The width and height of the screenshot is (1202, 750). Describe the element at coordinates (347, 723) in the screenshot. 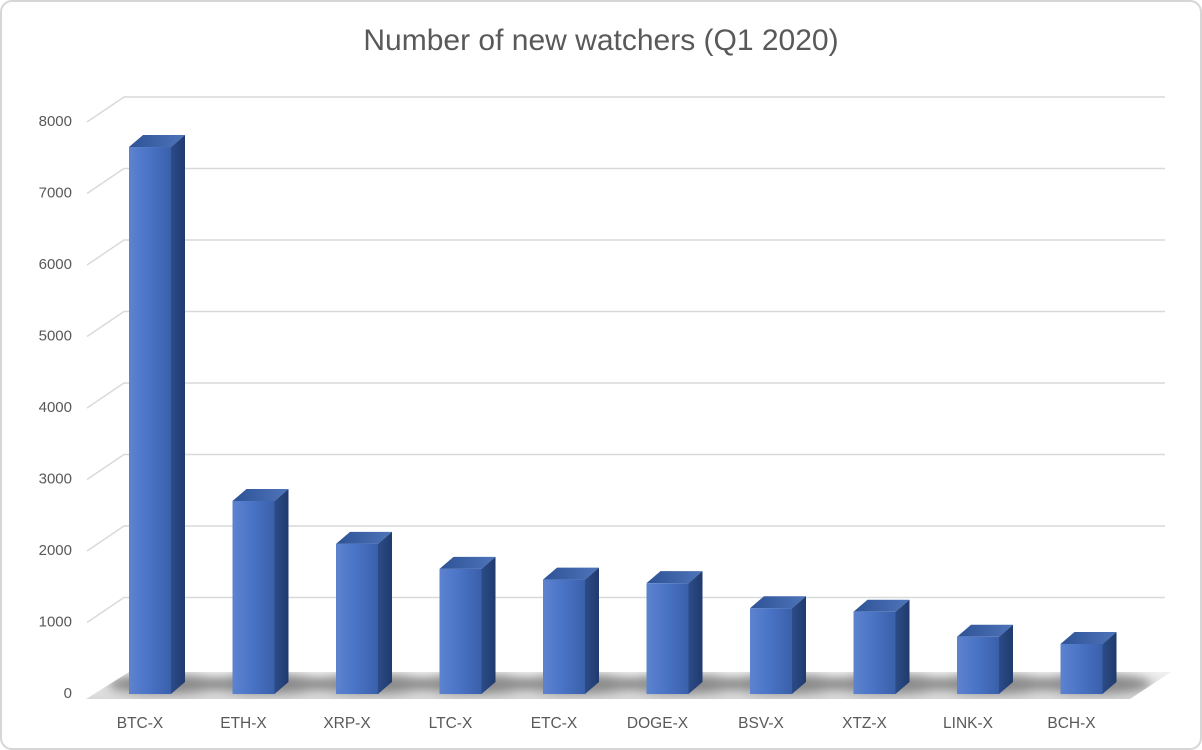

I see `category-label: XRP-X` at that location.